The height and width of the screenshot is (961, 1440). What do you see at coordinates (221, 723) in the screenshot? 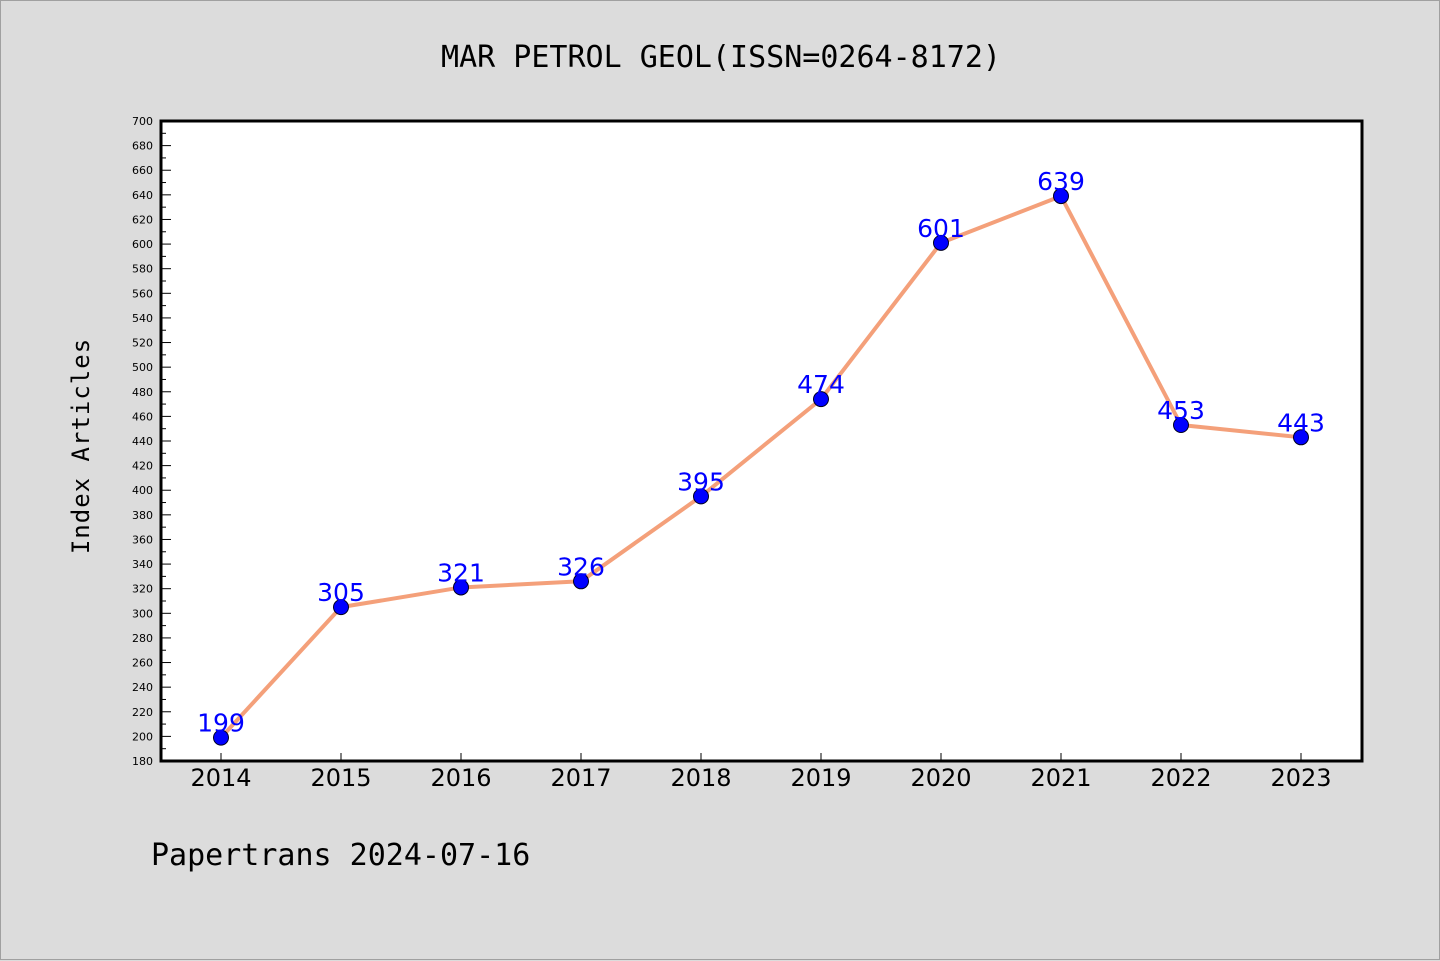
I see `data-label-2014: 199` at bounding box center [221, 723].